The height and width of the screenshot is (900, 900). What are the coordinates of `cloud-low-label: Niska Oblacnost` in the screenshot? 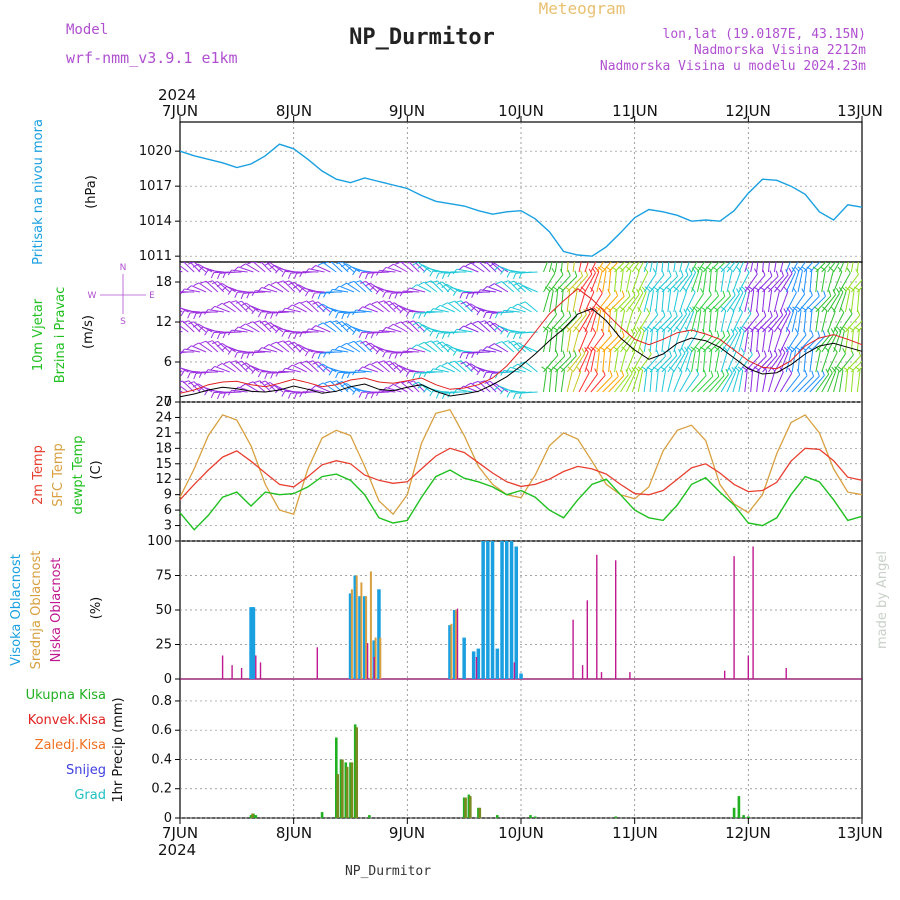 It's located at (56, 610).